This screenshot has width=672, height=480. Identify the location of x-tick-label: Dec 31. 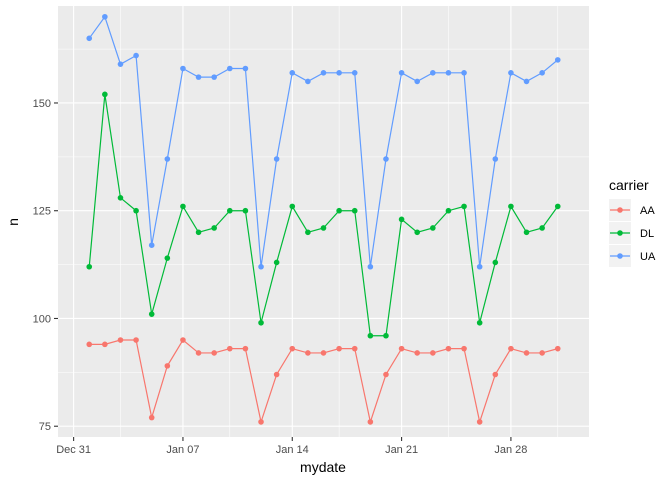
(73, 450).